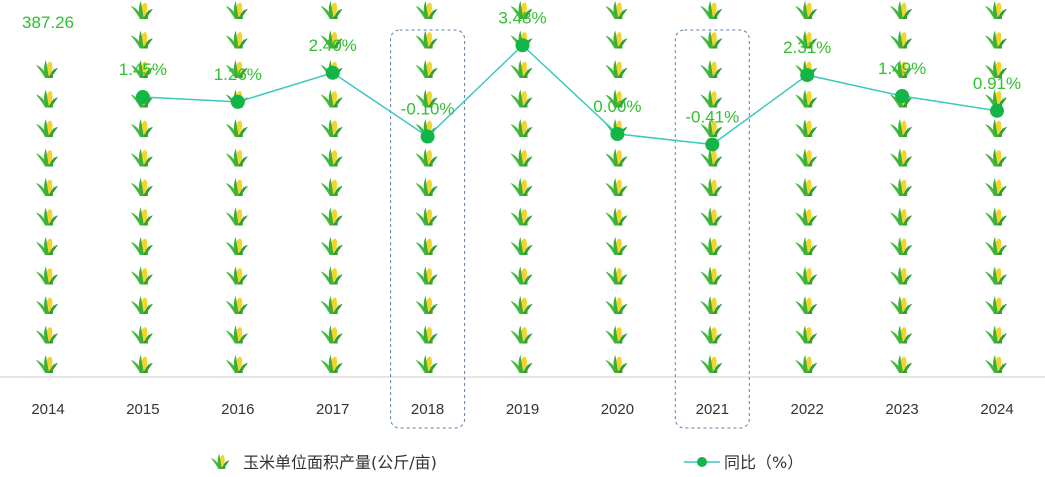 This screenshot has width=1045, height=477. Describe the element at coordinates (428, 229) in the screenshot. I see `highlight-box` at that location.